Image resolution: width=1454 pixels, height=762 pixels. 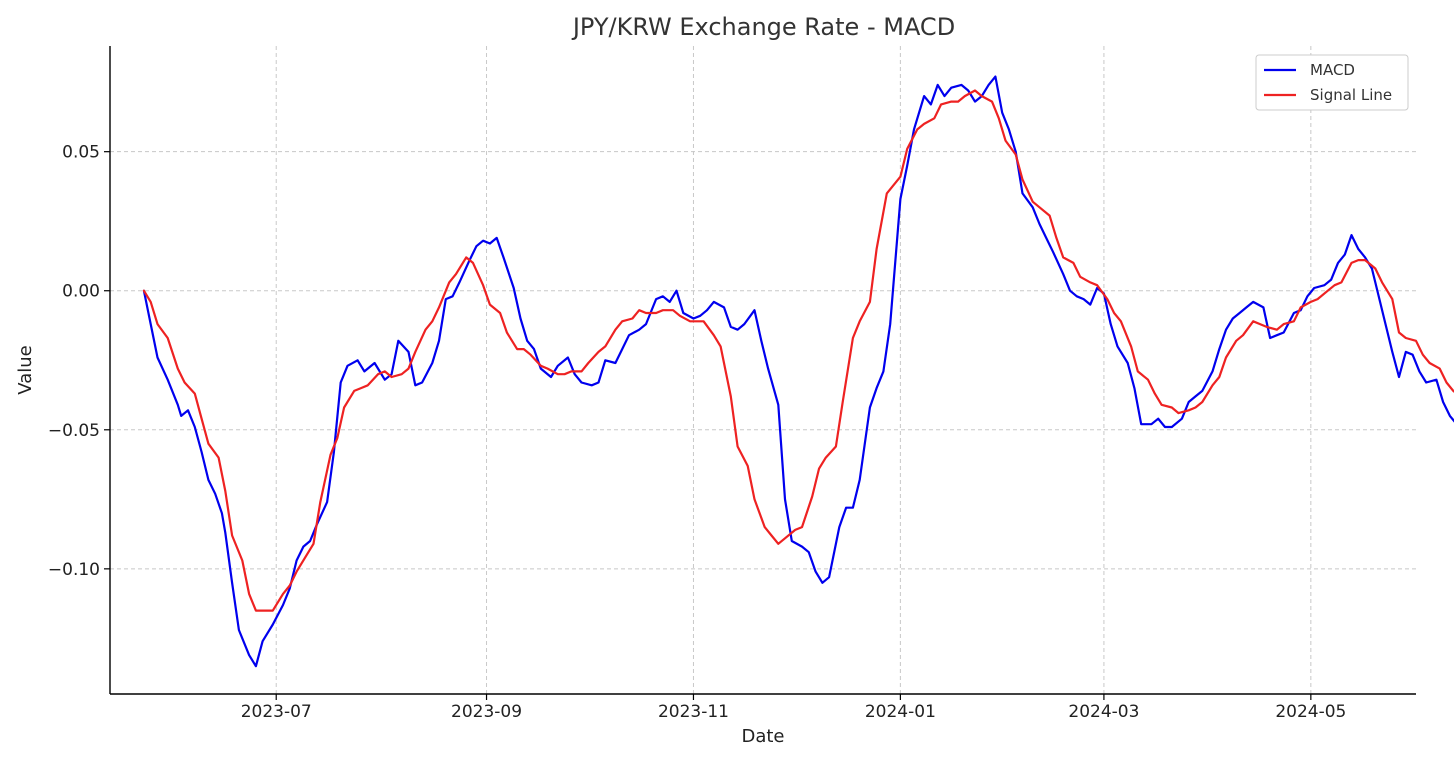 What do you see at coordinates (1351, 95) in the screenshot?
I see `legend-label-signal-line: Signal Line` at bounding box center [1351, 95].